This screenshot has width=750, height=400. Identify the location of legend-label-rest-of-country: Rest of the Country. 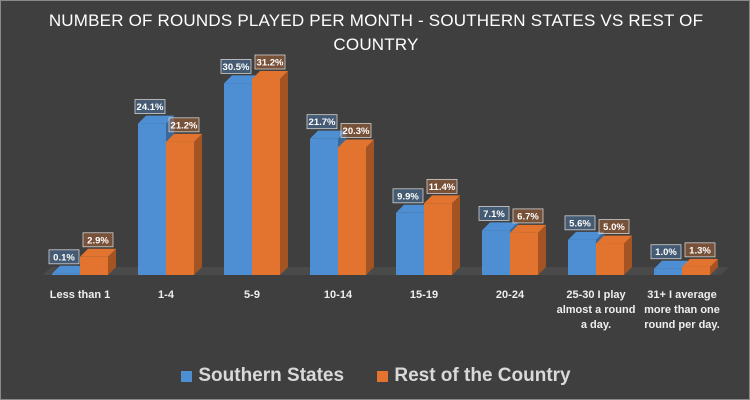
(482, 375).